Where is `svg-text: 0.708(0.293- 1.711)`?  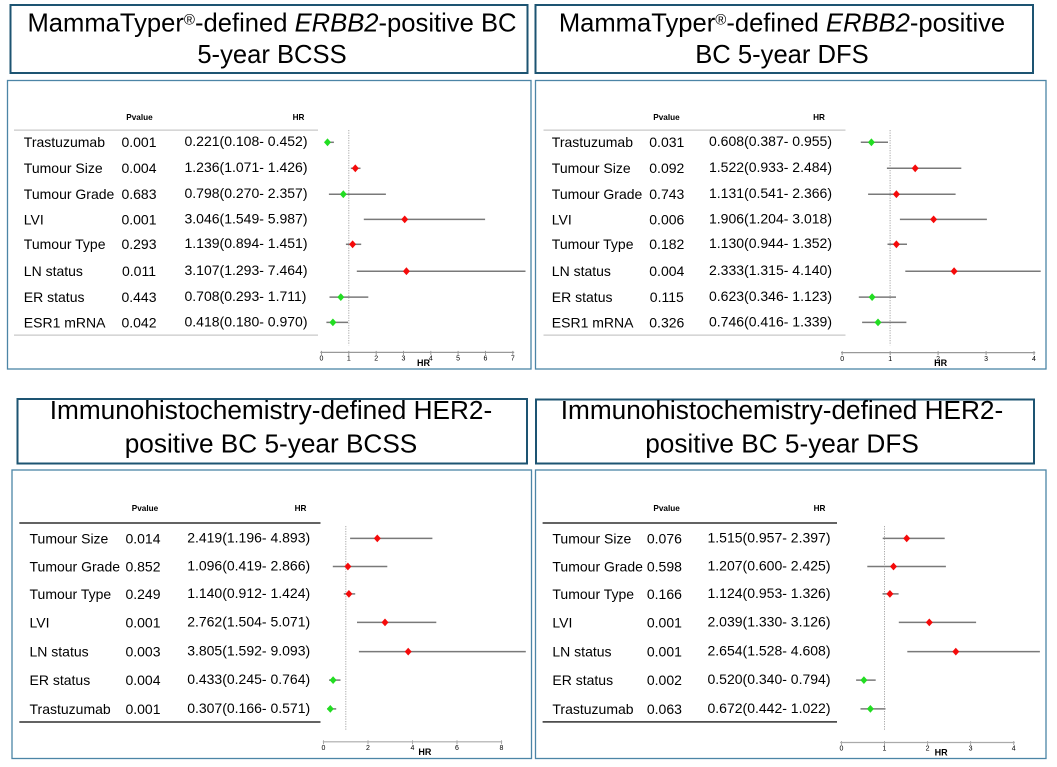 svg-text: 0.708(0.293- 1.711) is located at coordinates (246, 296).